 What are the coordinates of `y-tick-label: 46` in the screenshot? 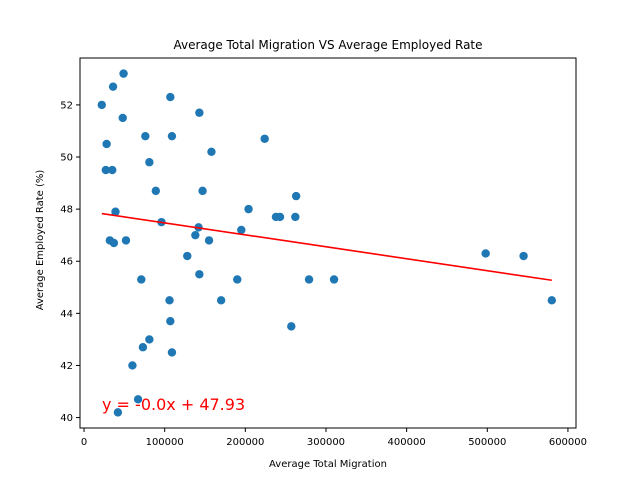 It's located at (66, 262).